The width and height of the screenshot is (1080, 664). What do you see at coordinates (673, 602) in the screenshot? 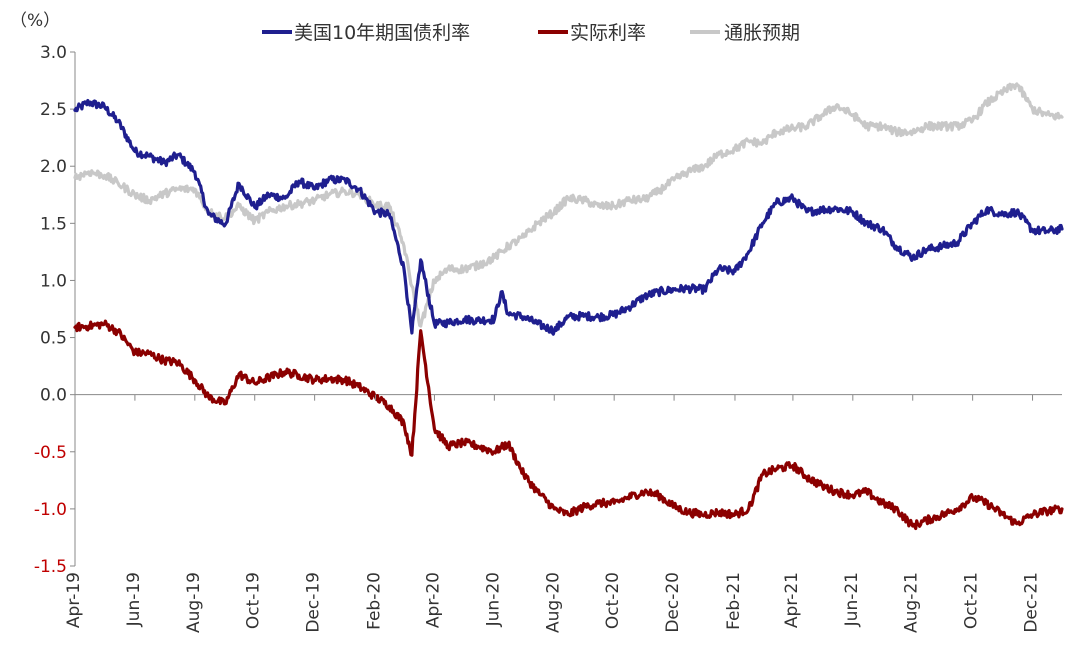
I see `x-tick-label: Dec-20` at bounding box center [673, 602].